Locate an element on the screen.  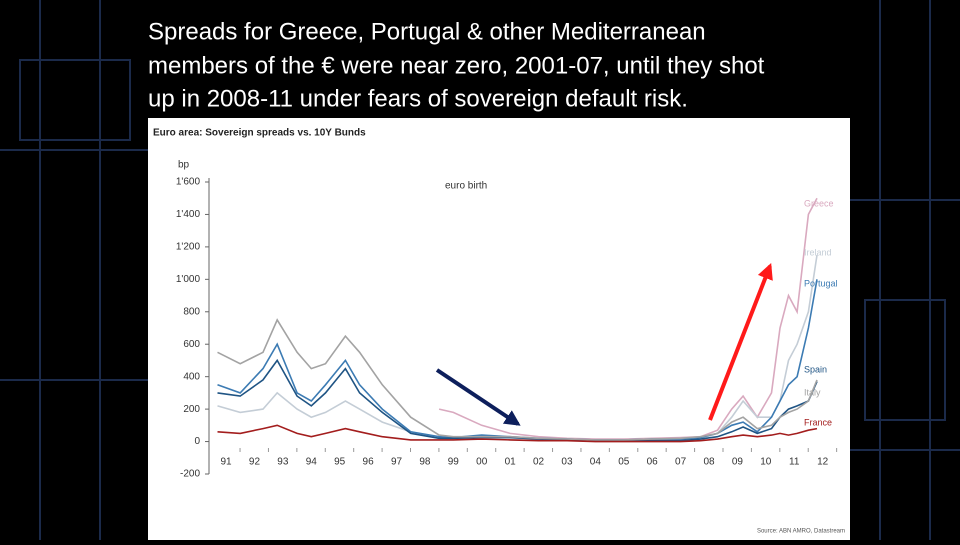
x-tick-label: 98 is located at coordinates (425, 462).